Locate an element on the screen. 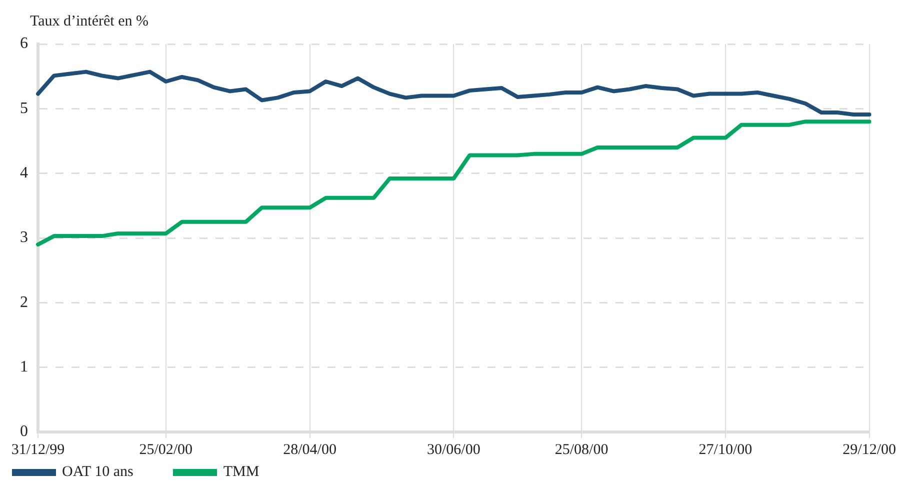 The height and width of the screenshot is (492, 899). y-tick-label: 0 is located at coordinates (24, 431).